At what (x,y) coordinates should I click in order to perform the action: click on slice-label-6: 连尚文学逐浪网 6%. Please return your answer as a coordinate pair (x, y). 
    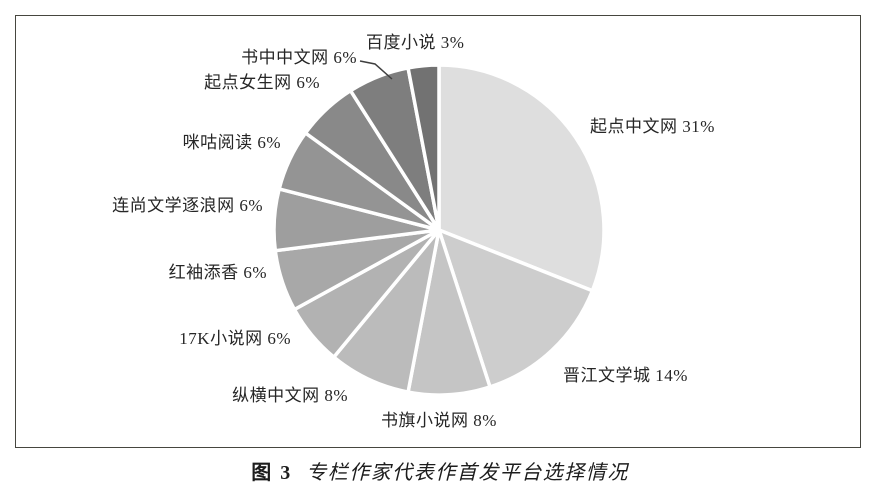
    Looking at the image, I should click on (187, 205).